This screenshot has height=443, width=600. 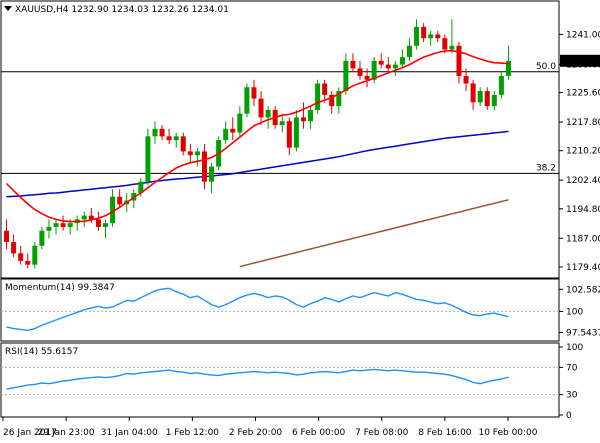 What do you see at coordinates (60, 288) in the screenshot?
I see `momentum-title: Momentum(14) 99.3847` at bounding box center [60, 288].